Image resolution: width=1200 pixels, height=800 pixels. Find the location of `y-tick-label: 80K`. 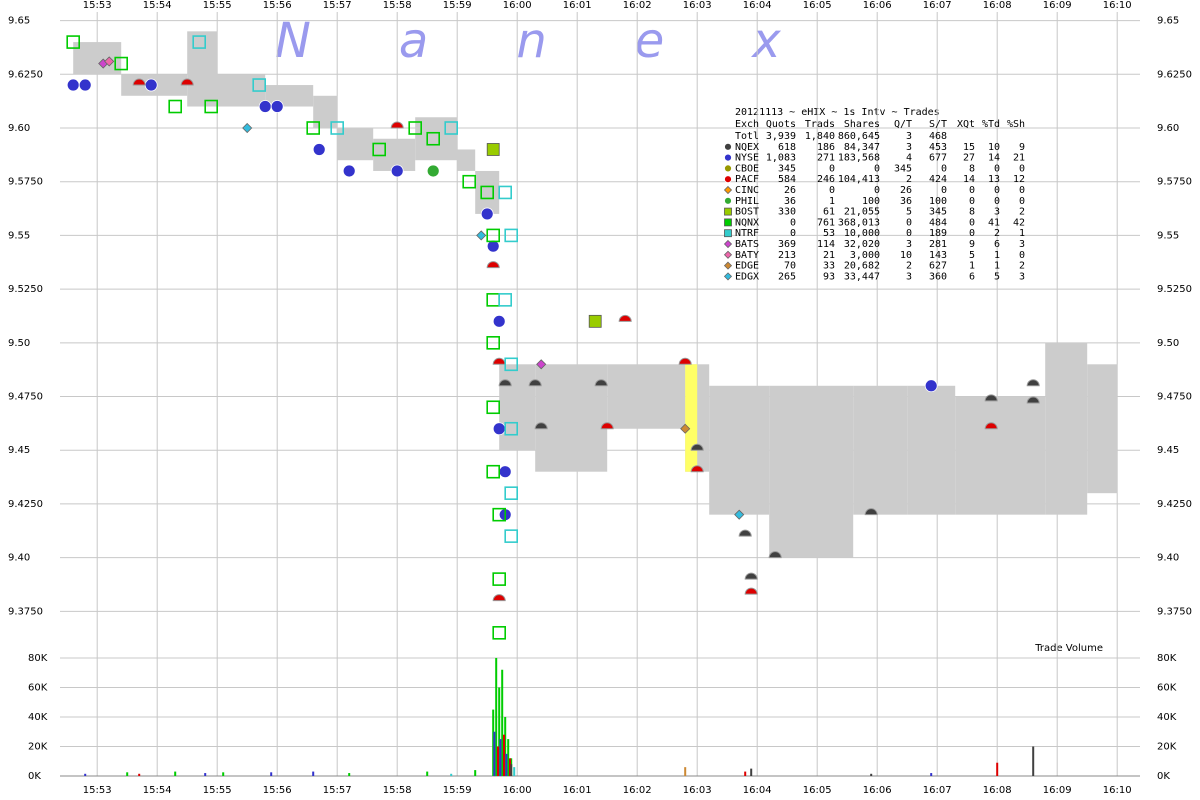

y-tick-label: 80K is located at coordinates (38, 658).